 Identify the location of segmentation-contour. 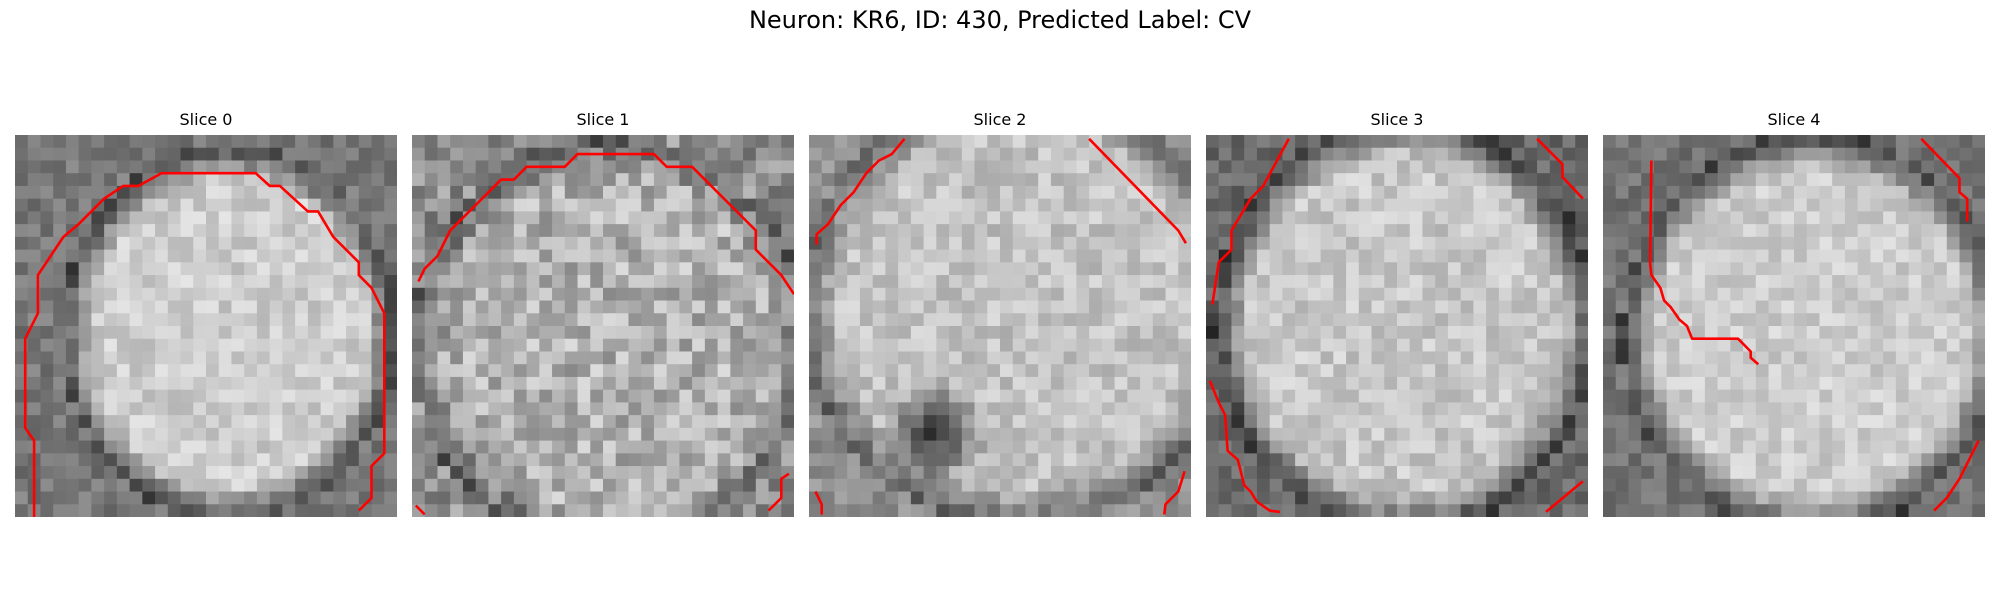
(1560, 168).